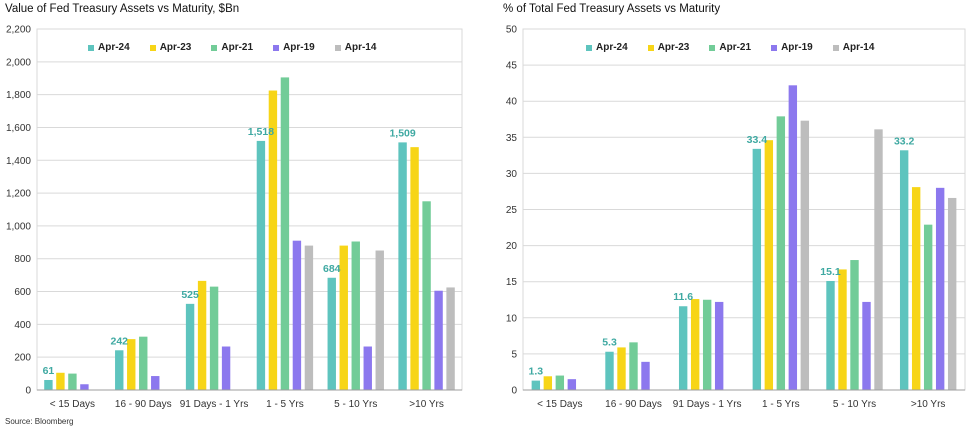  Describe the element at coordinates (18, 128) in the screenshot. I see `y-tick-label: 1,600` at that location.